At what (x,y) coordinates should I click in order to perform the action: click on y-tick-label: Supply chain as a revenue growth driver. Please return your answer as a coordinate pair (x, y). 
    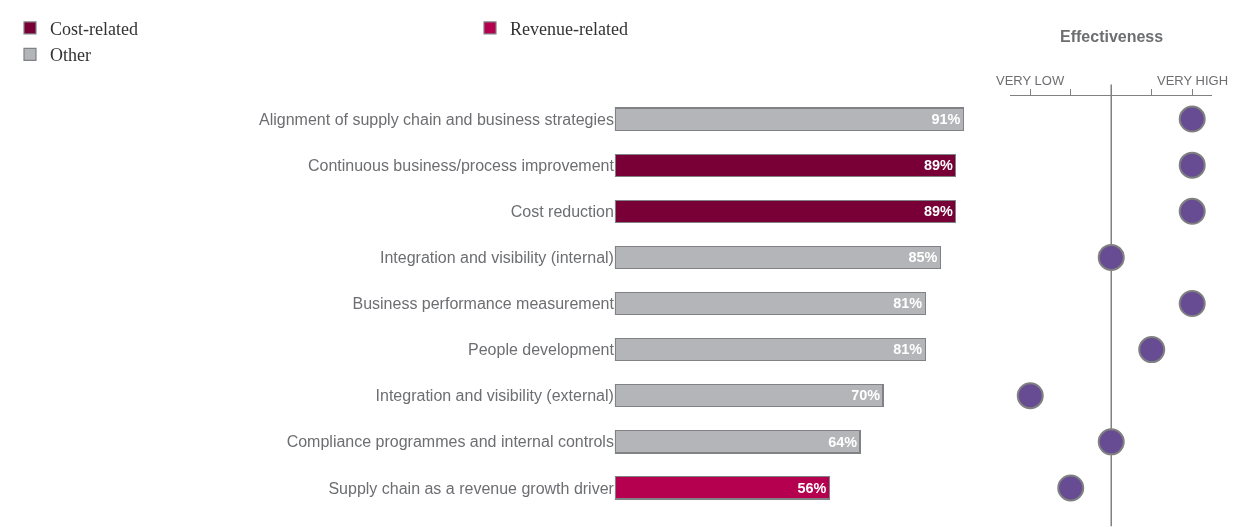
    Looking at the image, I should click on (471, 488).